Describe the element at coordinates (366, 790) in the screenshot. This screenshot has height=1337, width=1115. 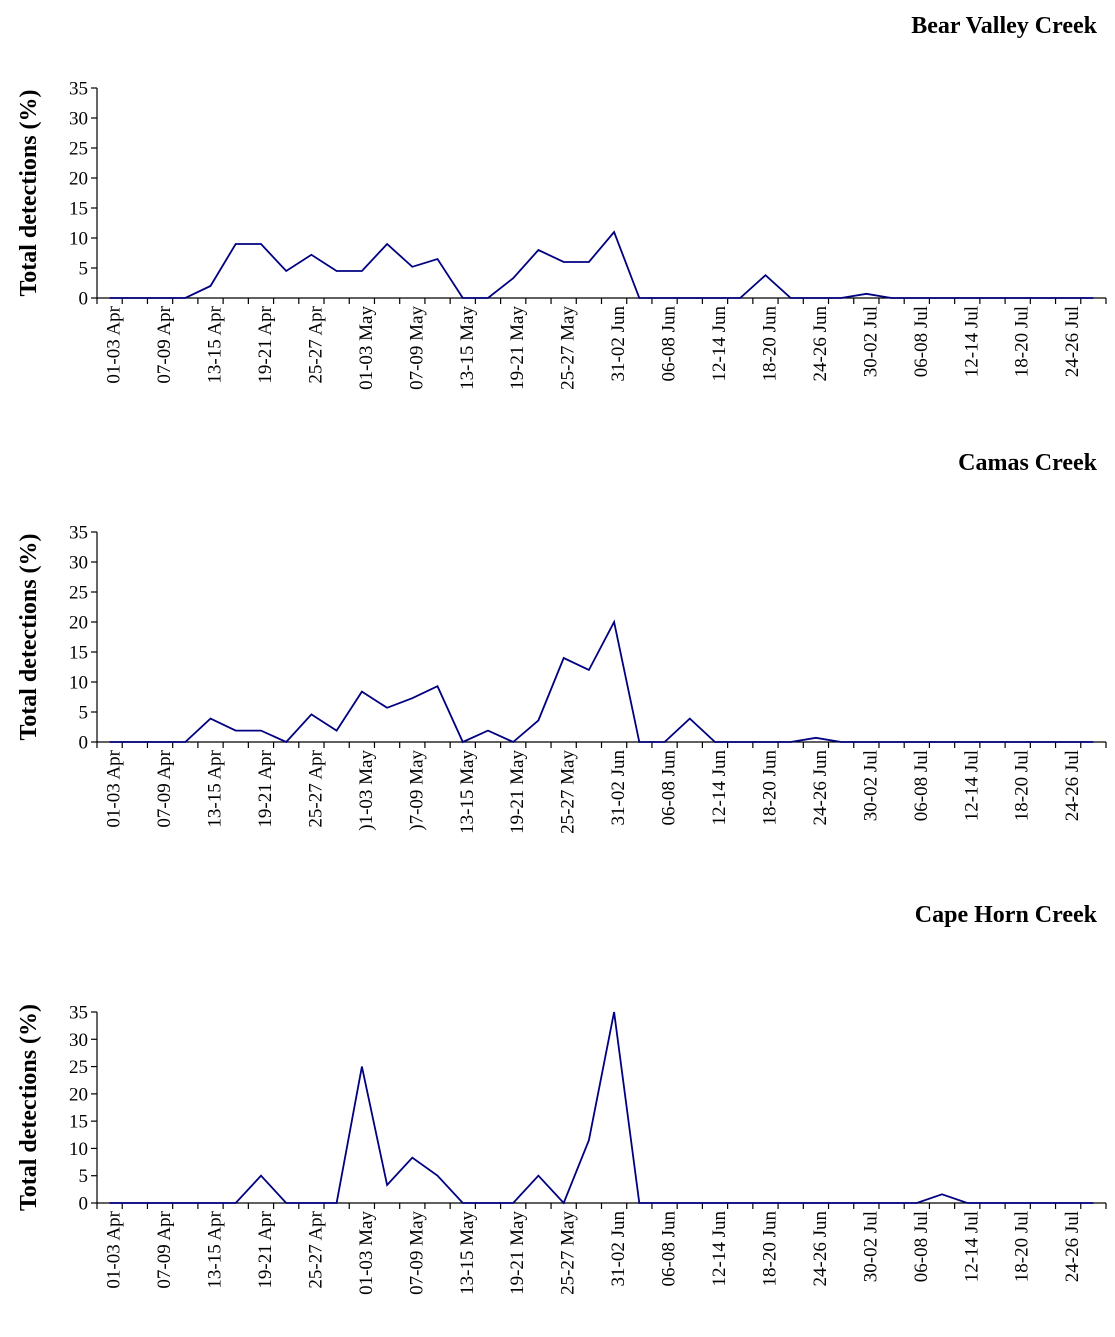
I see `x-tick-label: )1-03 May` at that location.